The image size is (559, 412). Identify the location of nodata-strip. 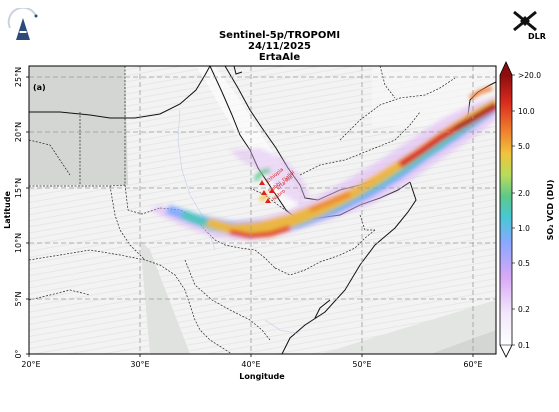
(165, 297).